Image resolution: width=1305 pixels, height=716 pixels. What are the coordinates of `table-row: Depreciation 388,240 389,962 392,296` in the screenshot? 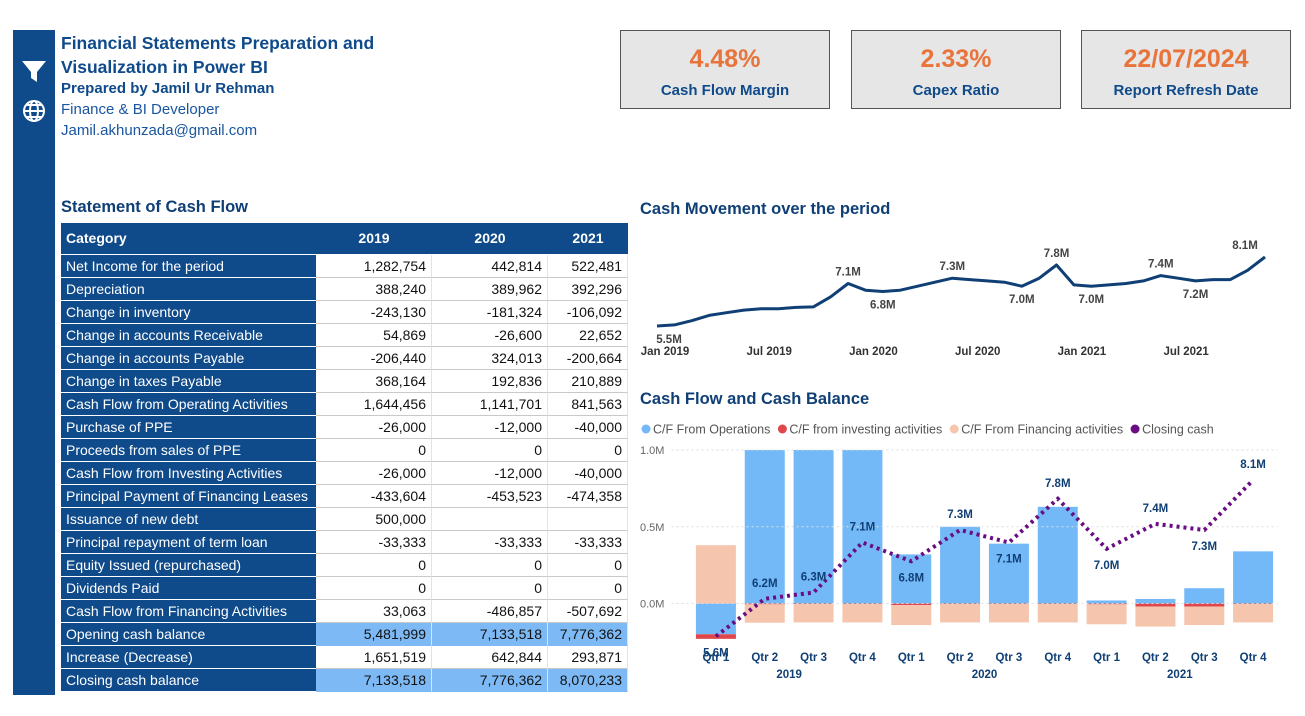 It's located at (344, 289).